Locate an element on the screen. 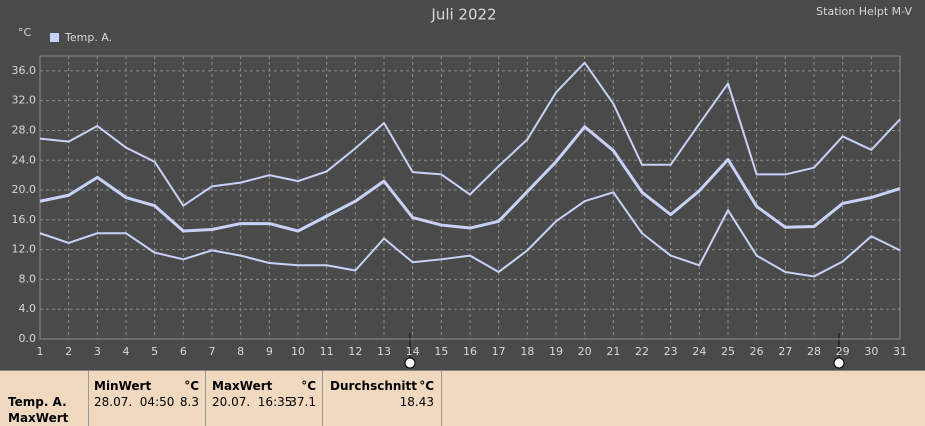 The width and height of the screenshot is (925, 426). y-tick-label: 20.0 is located at coordinates (24, 189).